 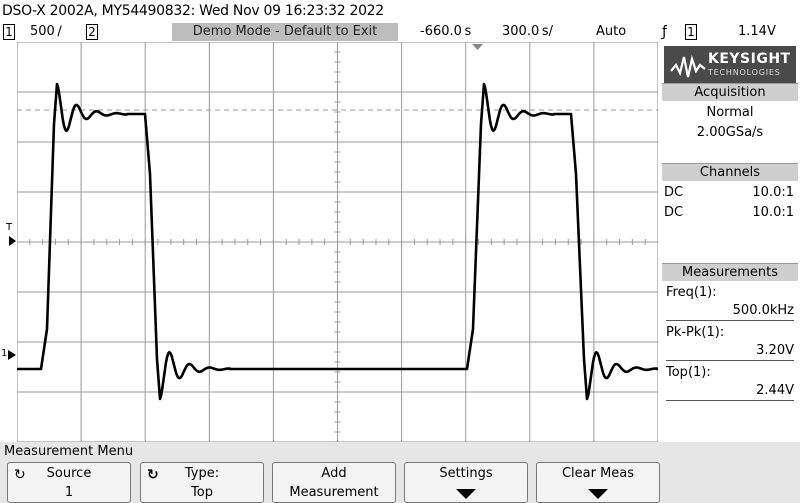 I want to click on time-offset: -660.0 s, so click(x=446, y=31).